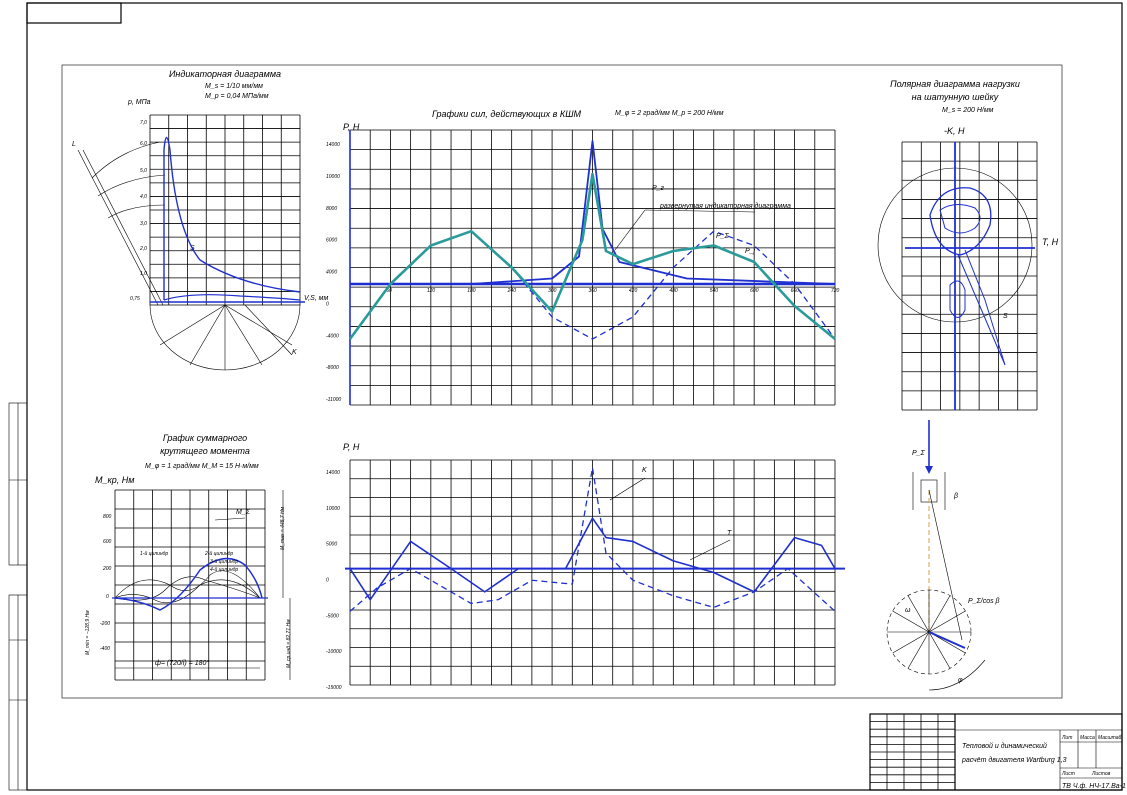 The image size is (1127, 795). Describe the element at coordinates (389, 291) in the screenshot. I see `forces-xtick: 60` at that location.